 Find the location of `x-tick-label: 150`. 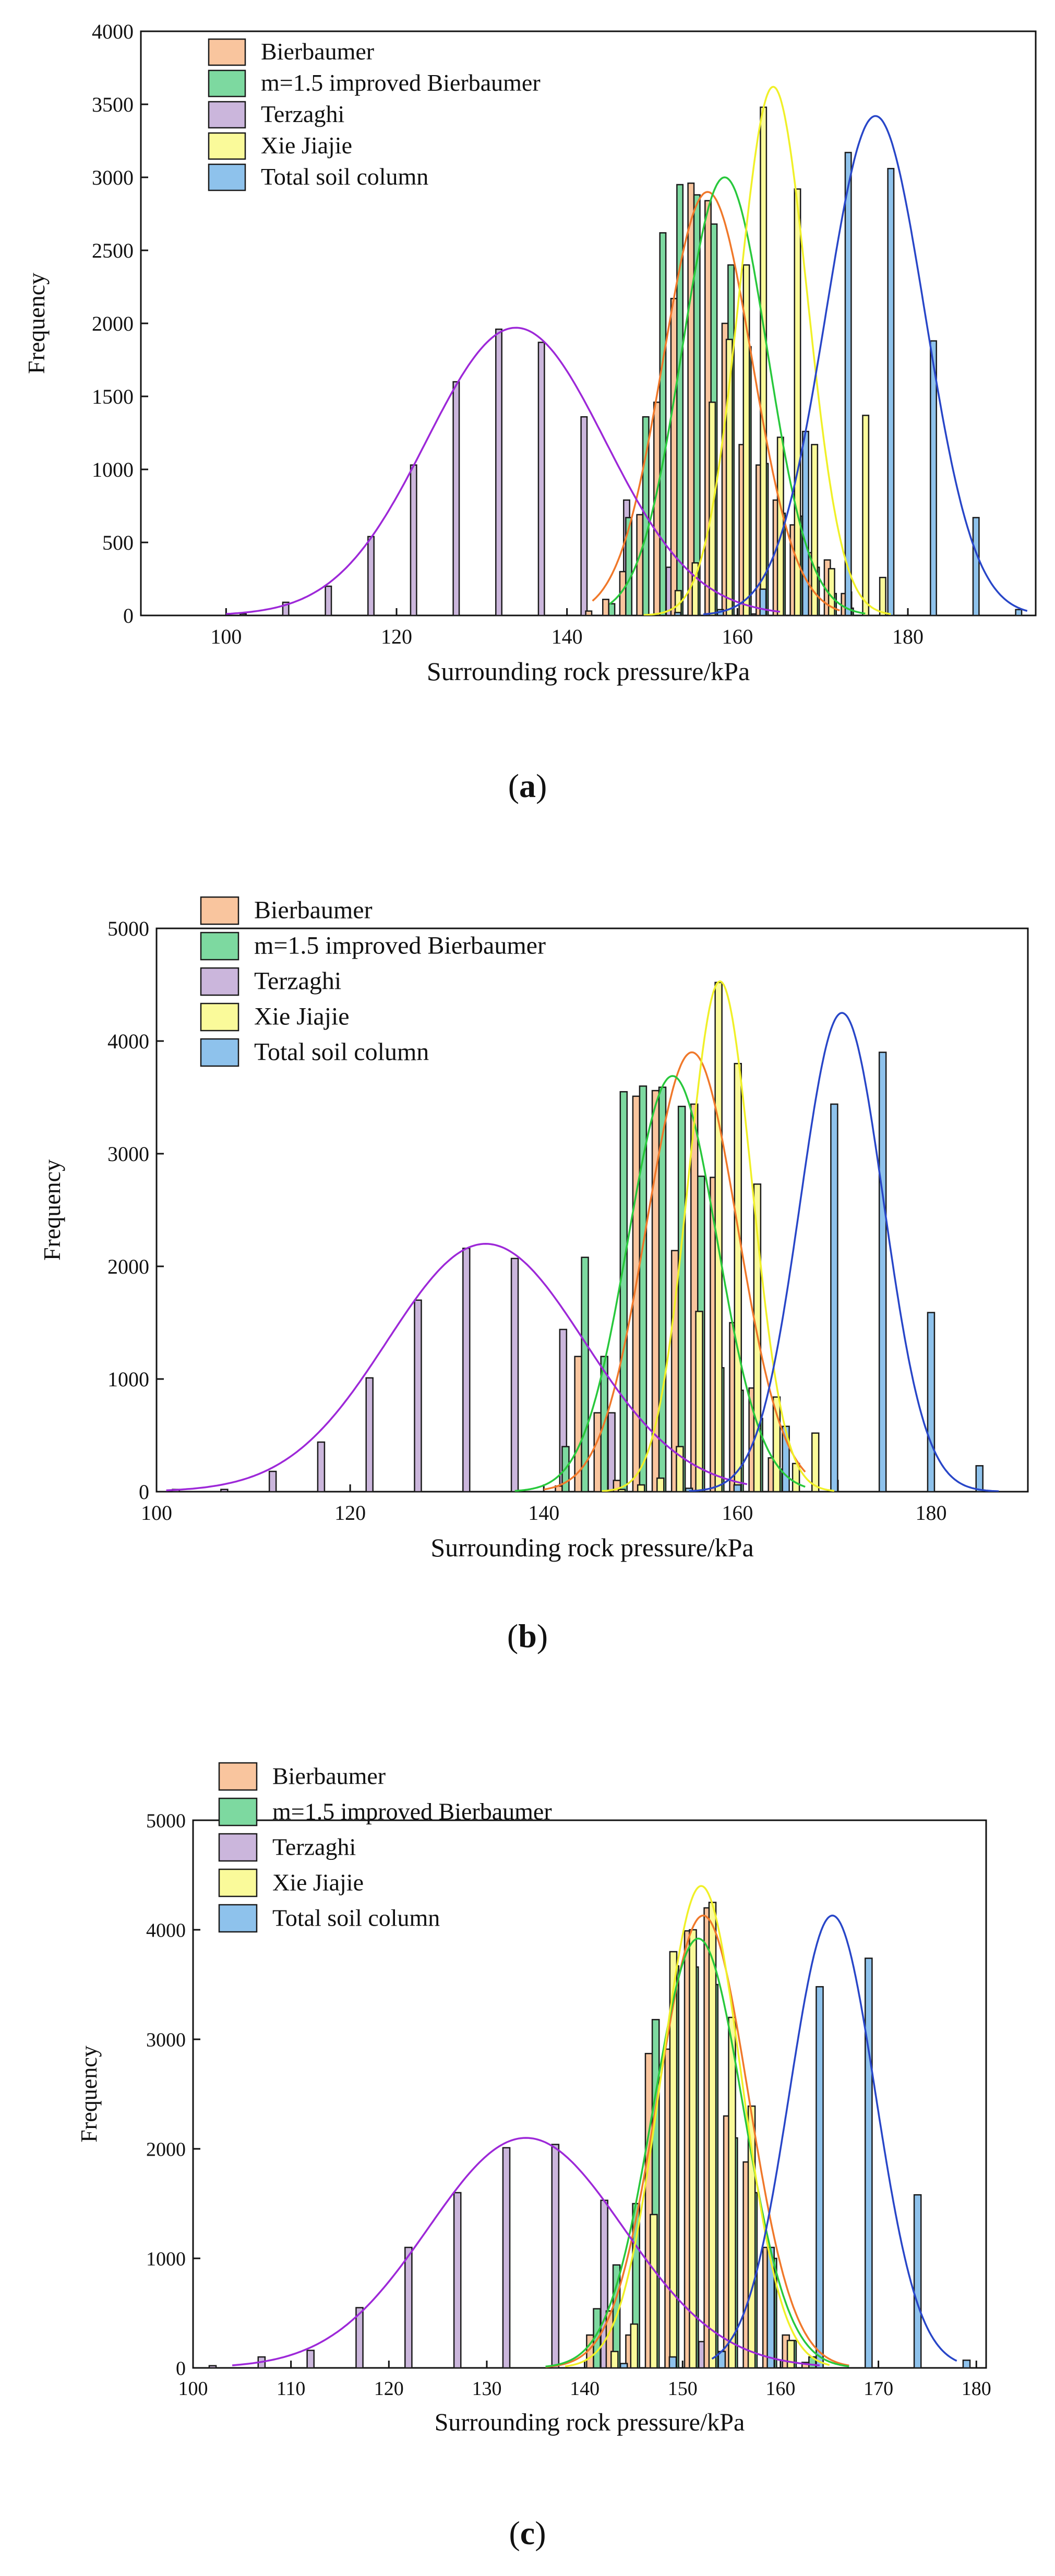

x-tick-label: 150 is located at coordinates (683, 2389).